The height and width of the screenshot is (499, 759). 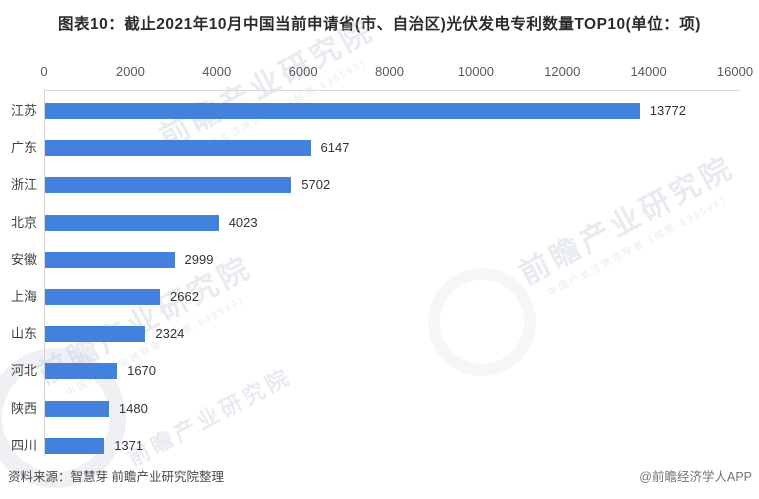 I want to click on category-label: 河北, so click(x=23, y=370).